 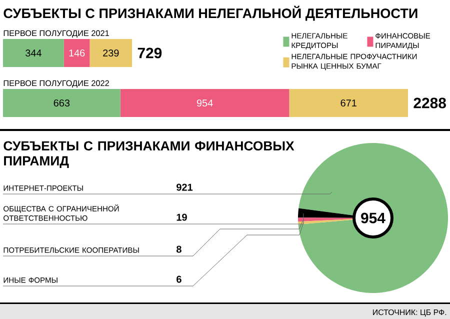 What do you see at coordinates (179, 279) in the screenshot?
I see `data-label: 6` at bounding box center [179, 279].